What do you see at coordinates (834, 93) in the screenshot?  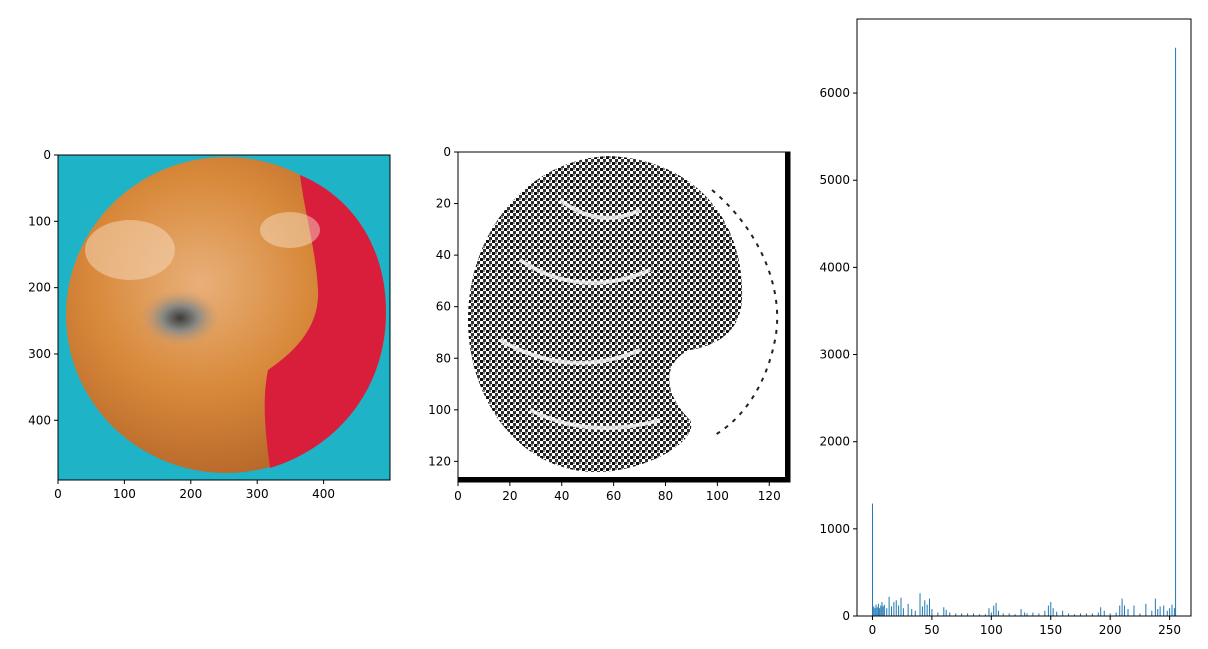 I see `y-tick-label: 6000` at bounding box center [834, 93].